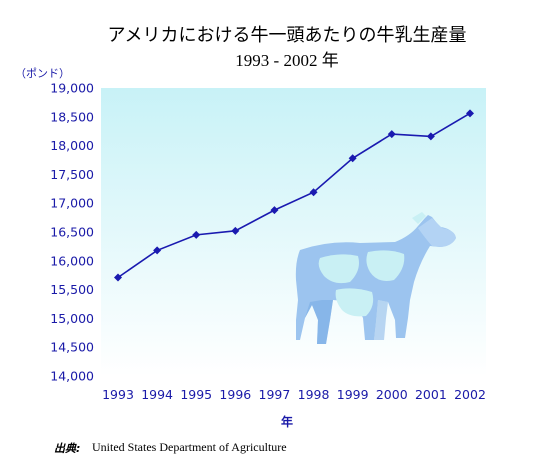  What do you see at coordinates (72, 260) in the screenshot?
I see `y-tick-label: 16,000` at bounding box center [72, 260].